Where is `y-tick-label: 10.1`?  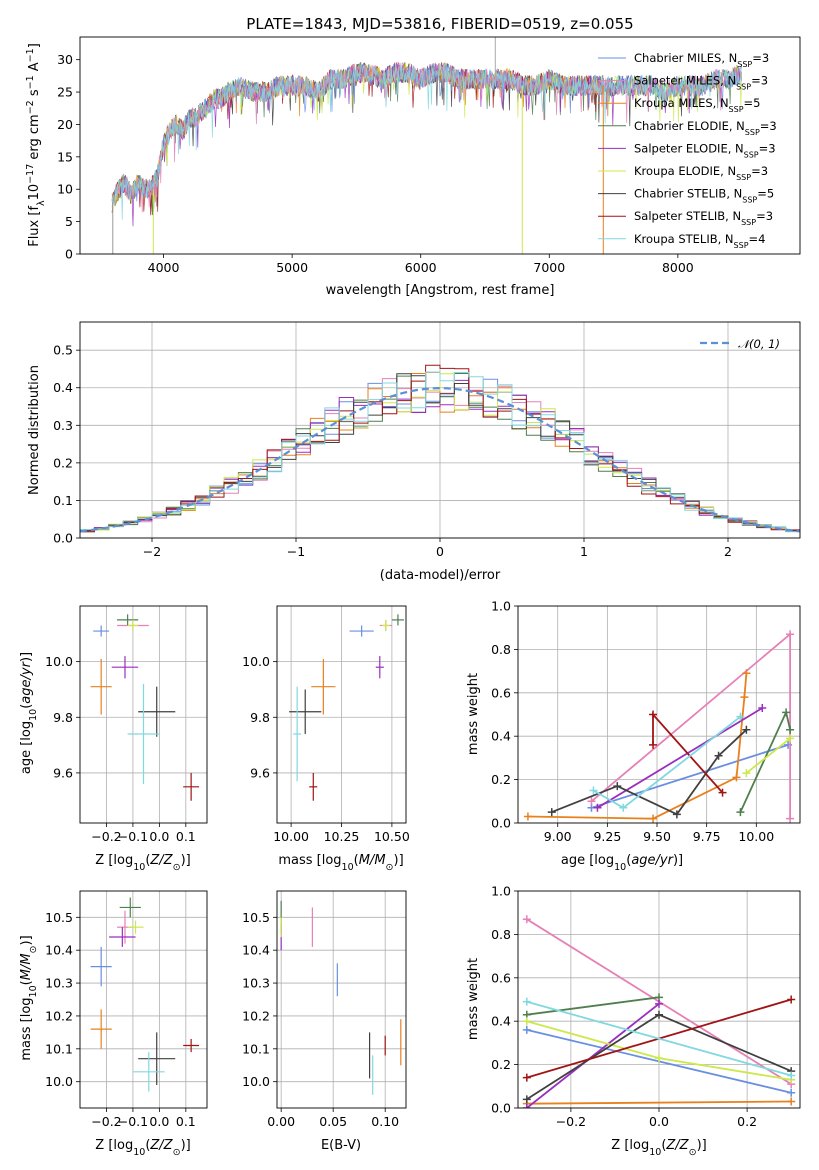 y-tick-label: 10.1 is located at coordinates (256, 1048).